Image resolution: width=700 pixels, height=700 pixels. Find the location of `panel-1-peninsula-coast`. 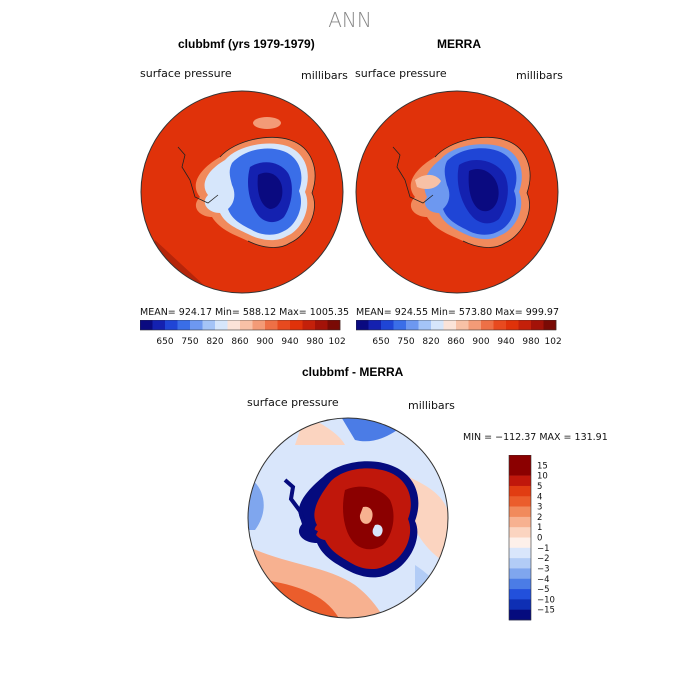

panel-1-peninsula-coast is located at coordinates (198, 175).